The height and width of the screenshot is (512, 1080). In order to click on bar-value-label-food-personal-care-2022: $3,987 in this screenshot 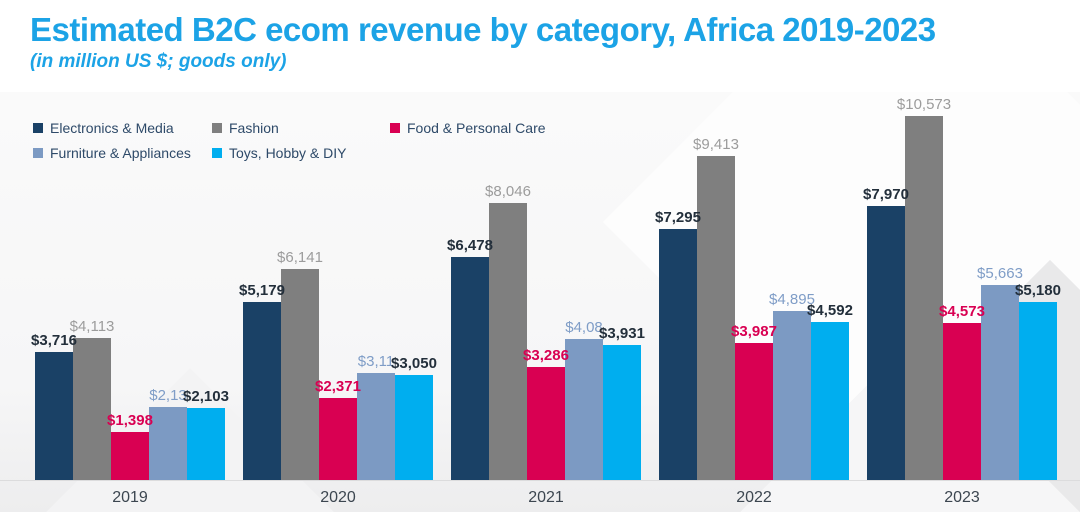, I will do `click(754, 331)`.